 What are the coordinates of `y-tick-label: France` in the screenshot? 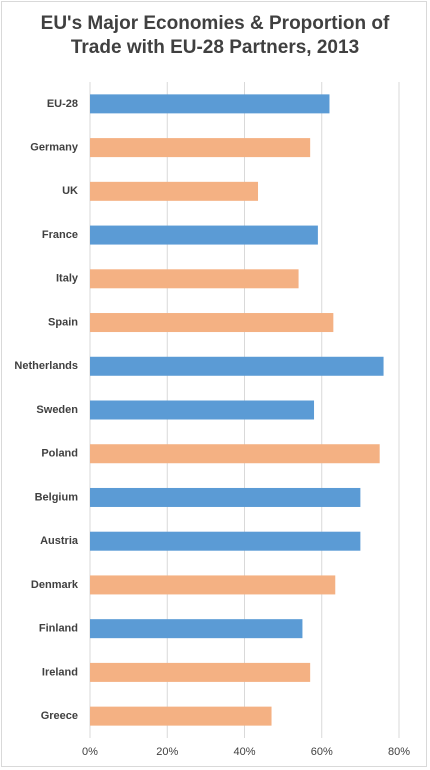 It's located at (60, 235).